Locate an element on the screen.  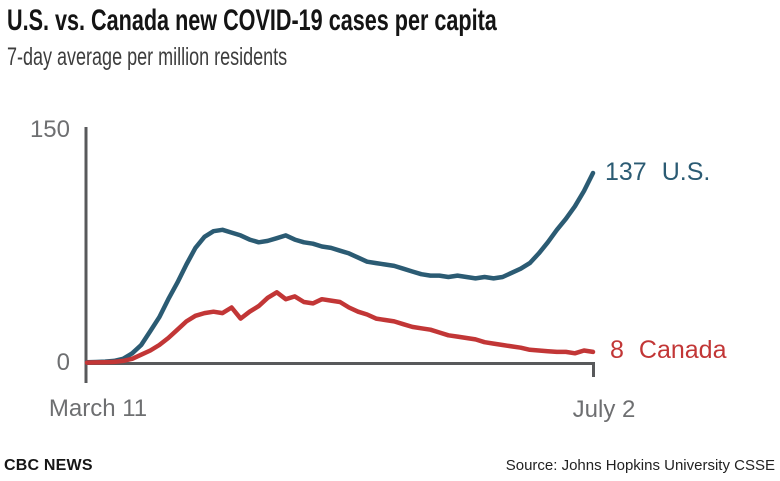
x-axis-label-start: March 11 is located at coordinates (98, 408).